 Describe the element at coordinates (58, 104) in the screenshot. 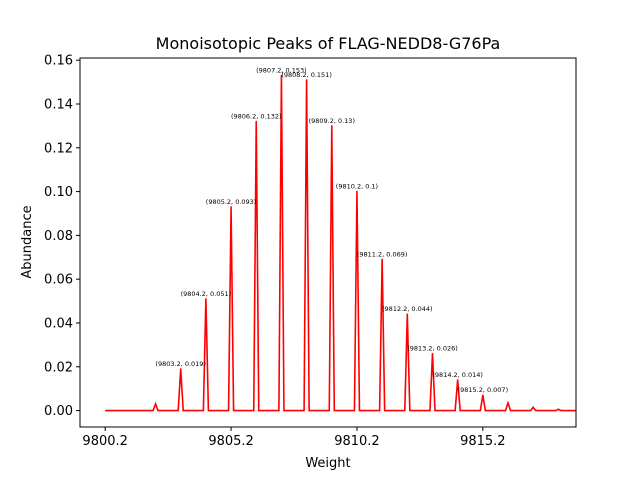

I see `y-tick-label: 0.14` at that location.